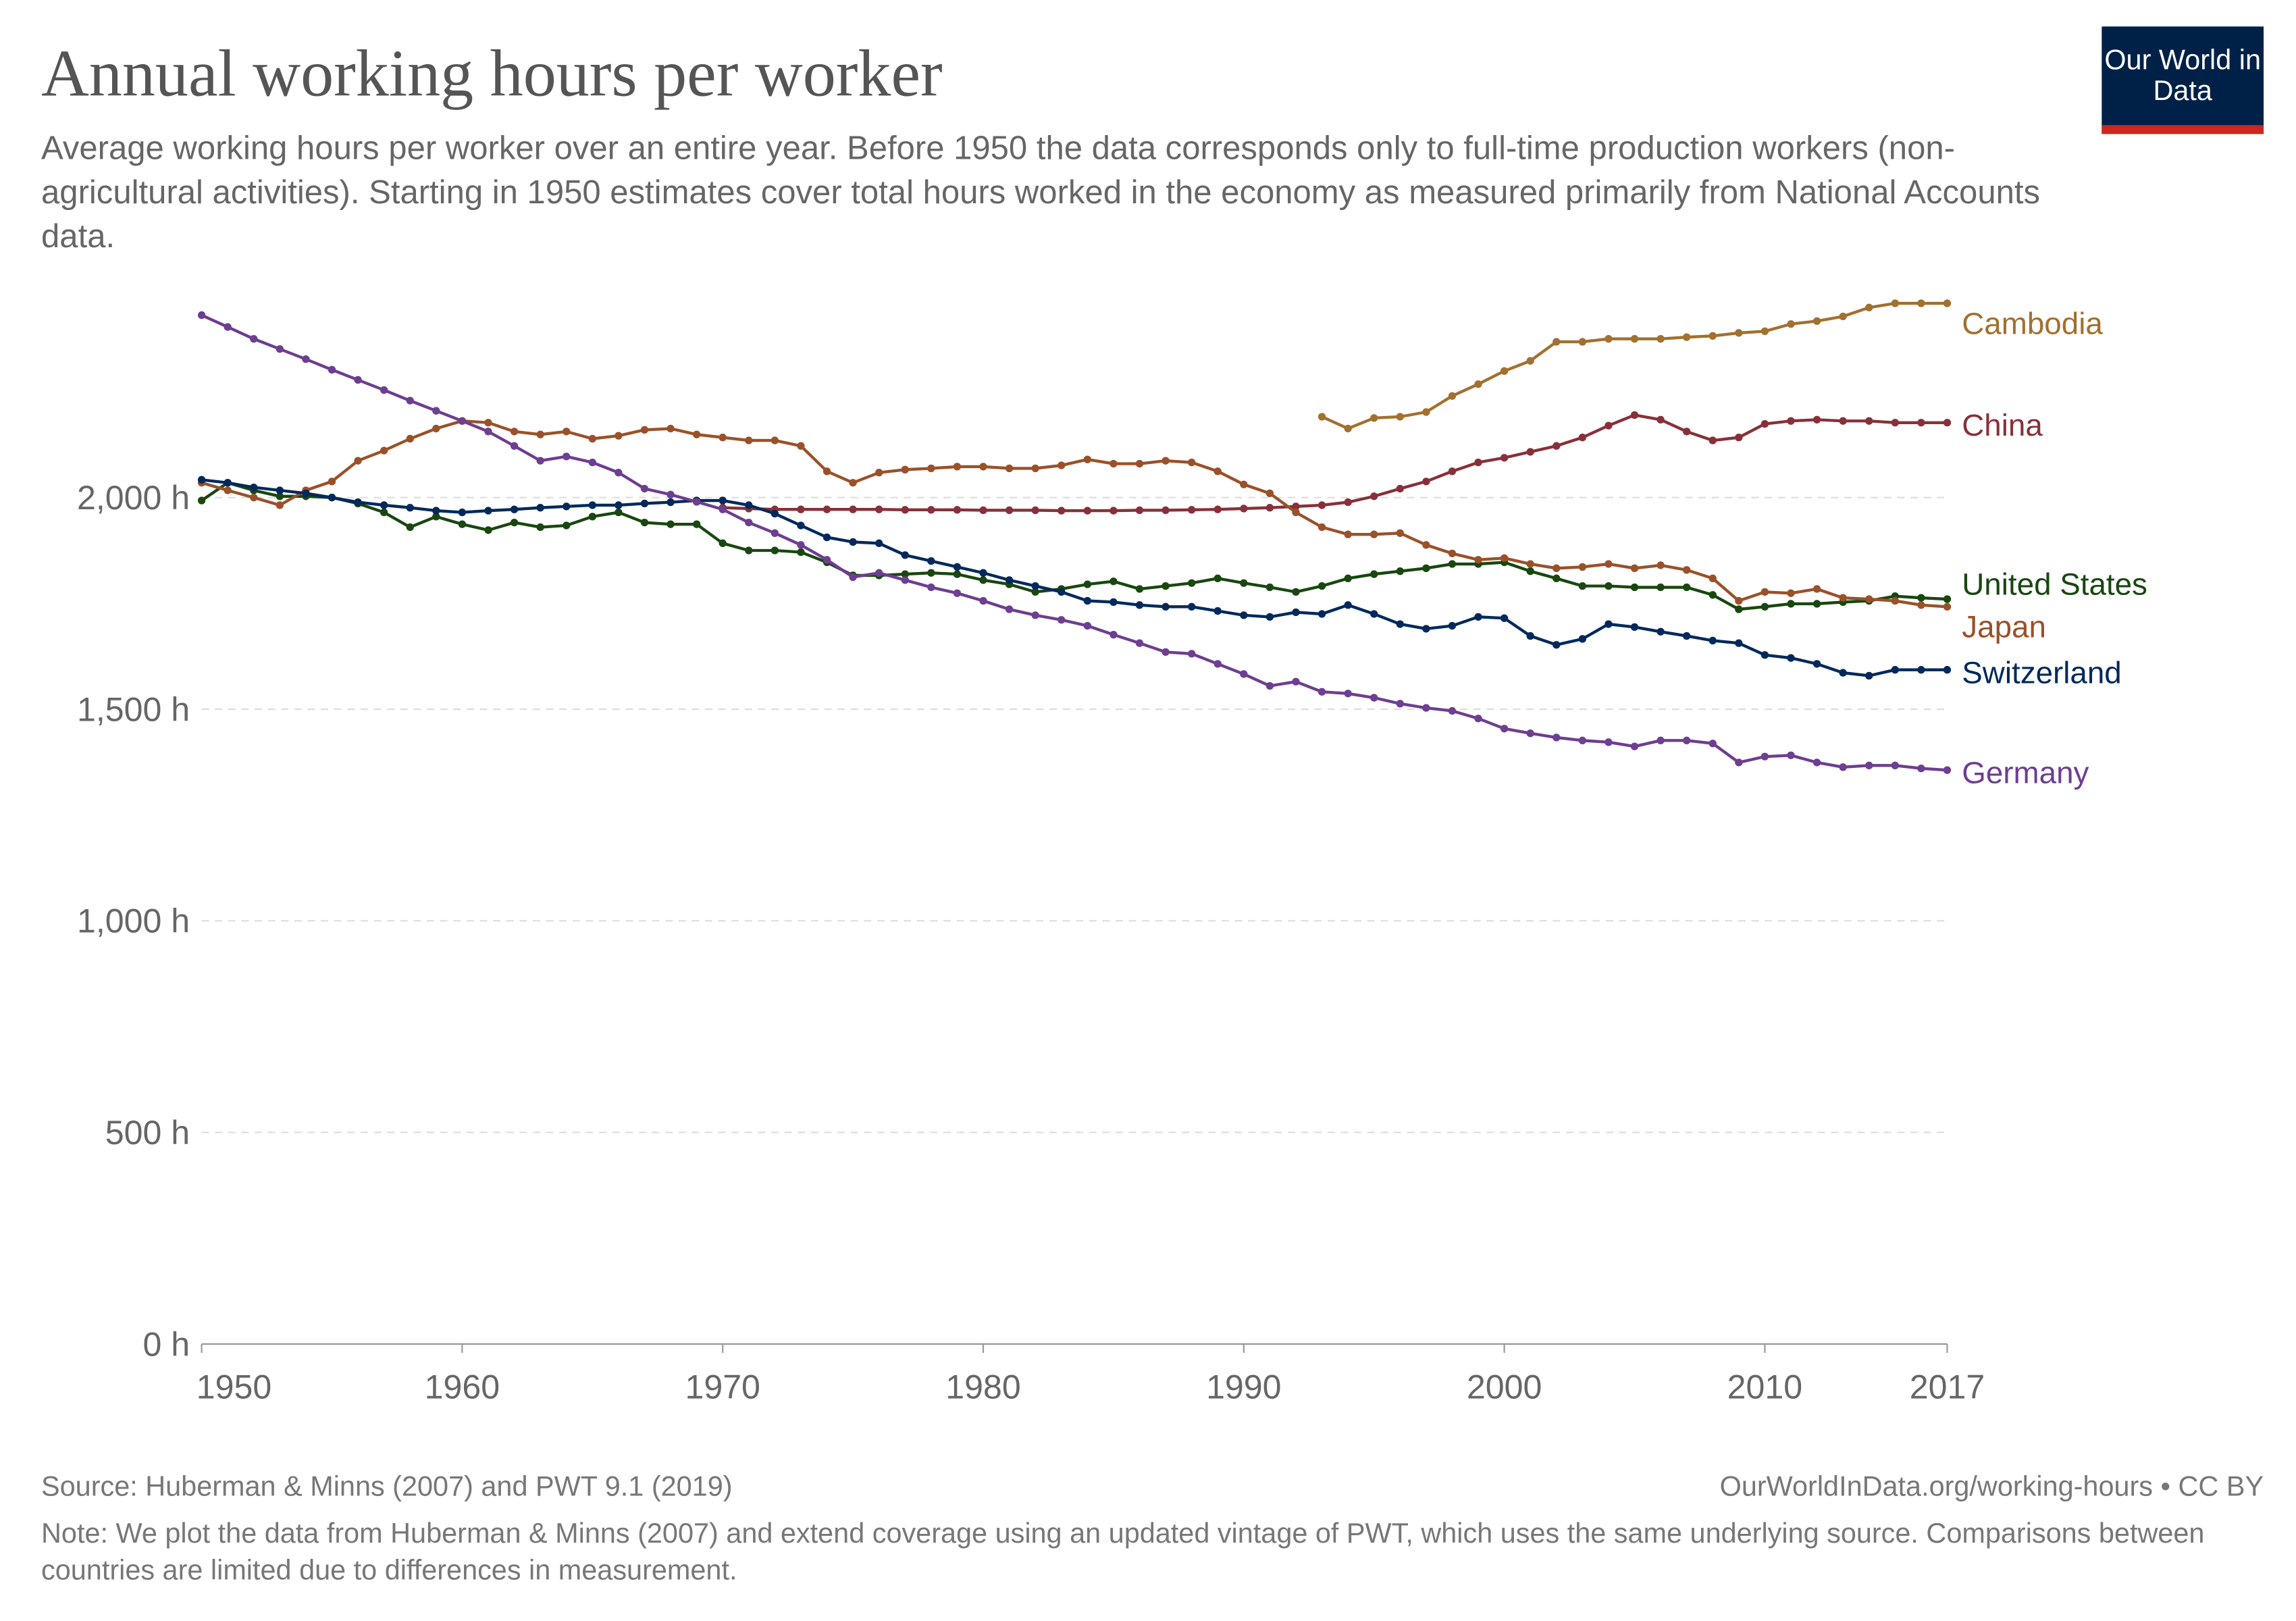 The height and width of the screenshot is (1621, 2296). Describe the element at coordinates (1074, 546) in the screenshot. I see `series-line` at that location.